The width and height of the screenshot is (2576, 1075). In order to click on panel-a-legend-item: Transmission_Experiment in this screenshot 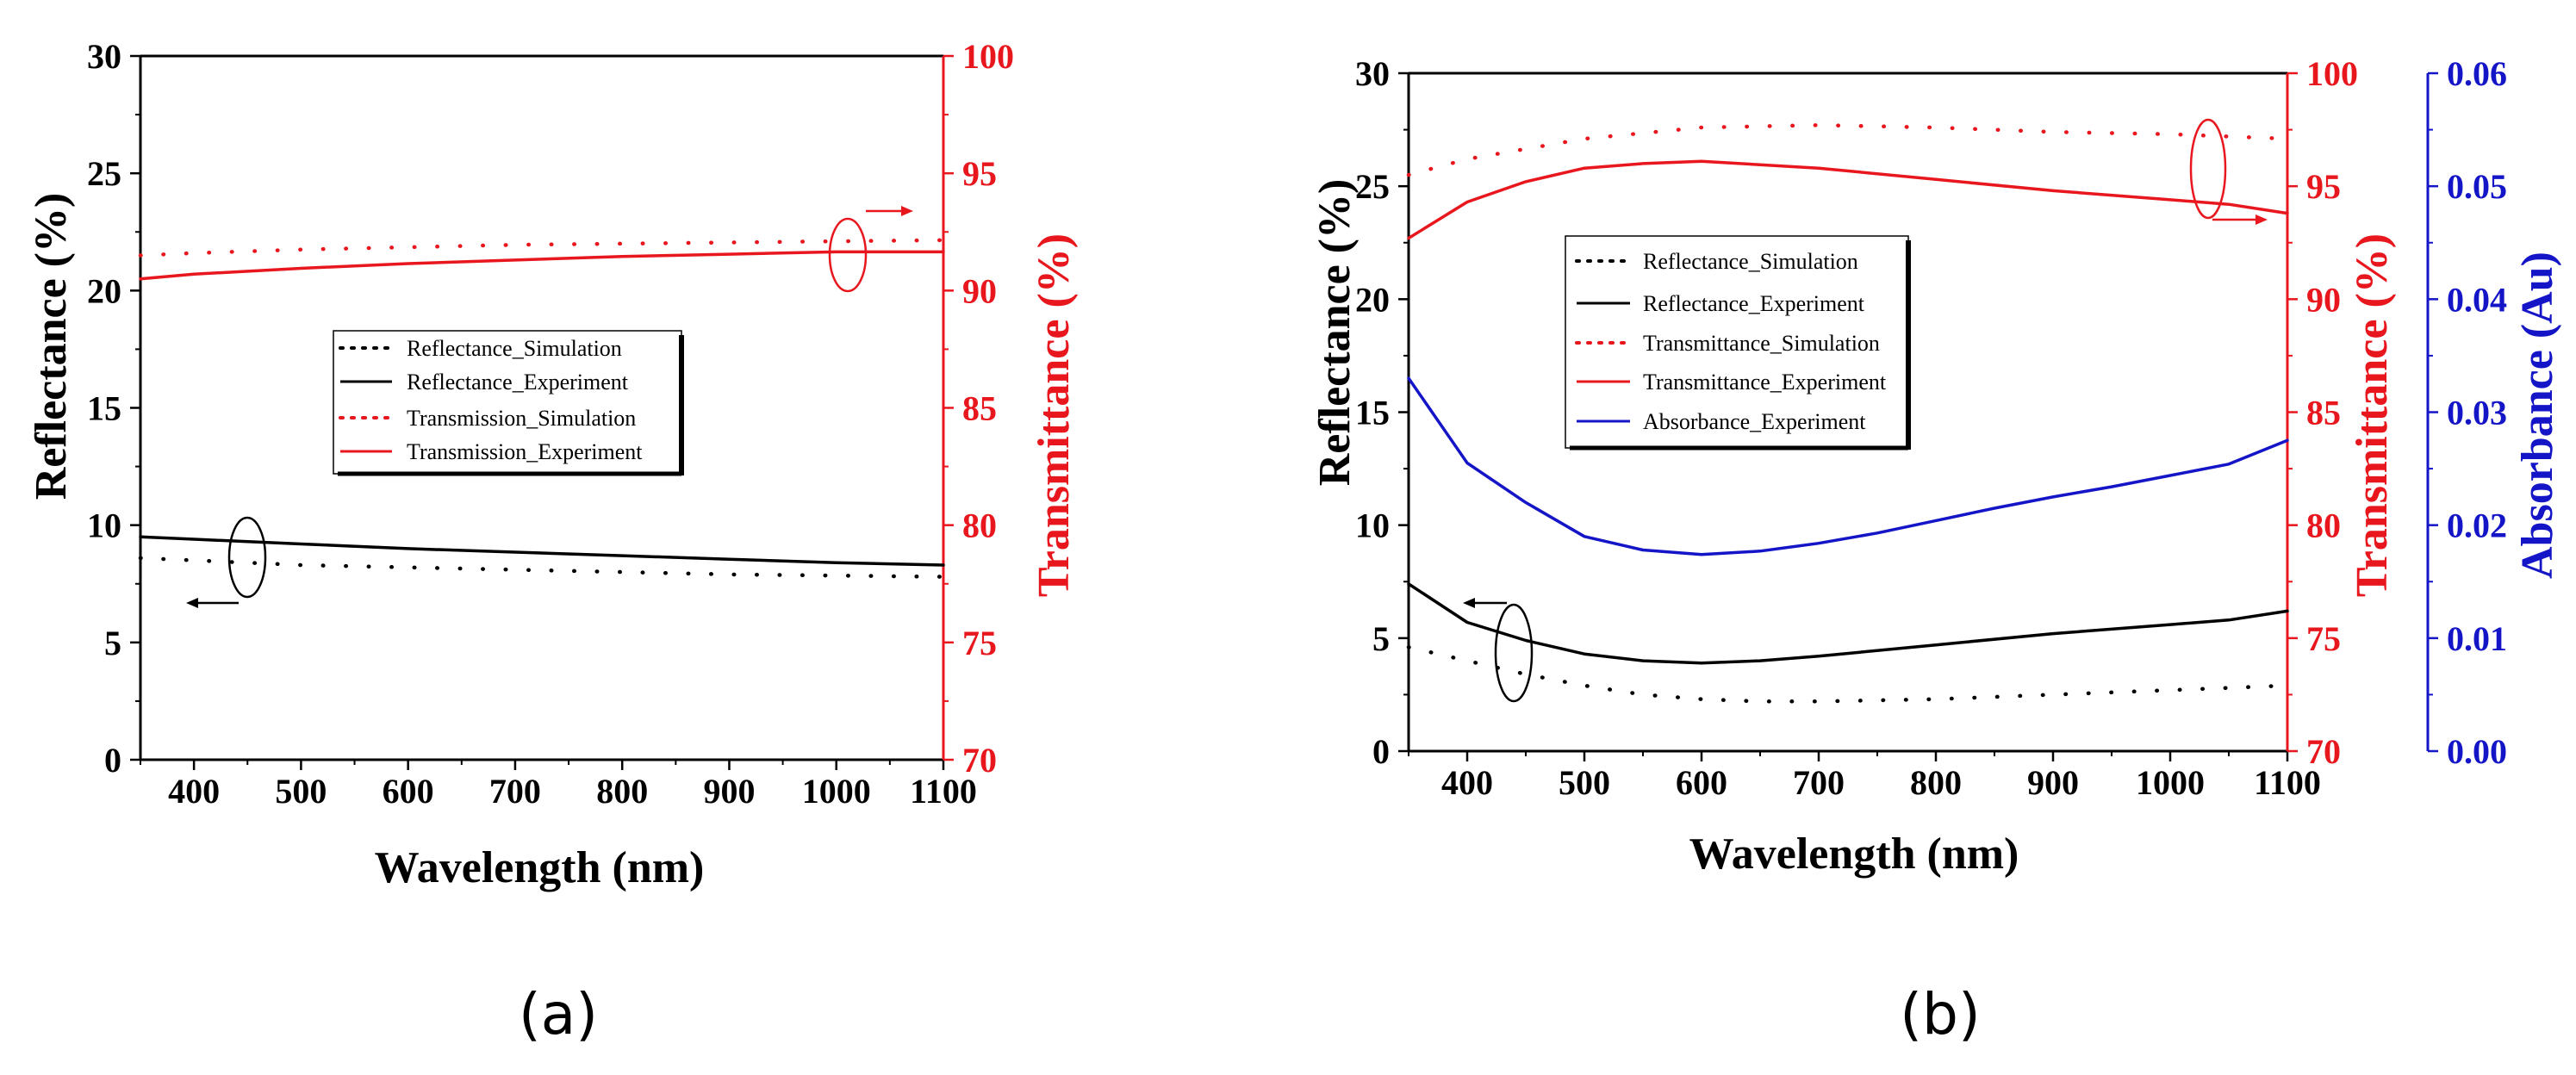, I will do `click(525, 451)`.